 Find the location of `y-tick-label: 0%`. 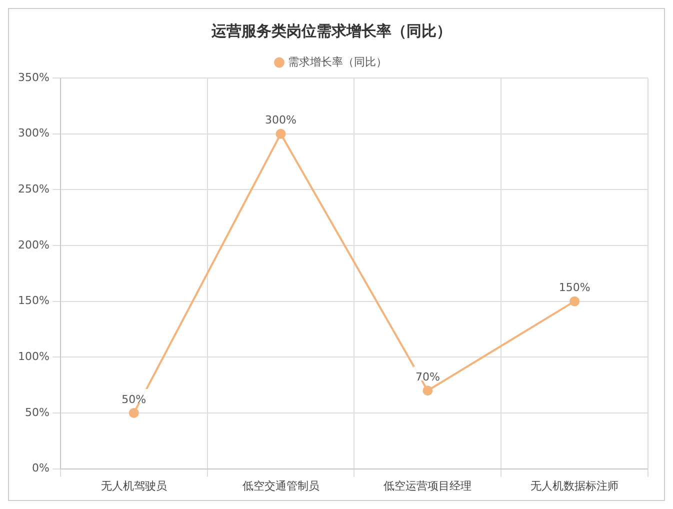

y-tick-label: 0% is located at coordinates (41, 468).